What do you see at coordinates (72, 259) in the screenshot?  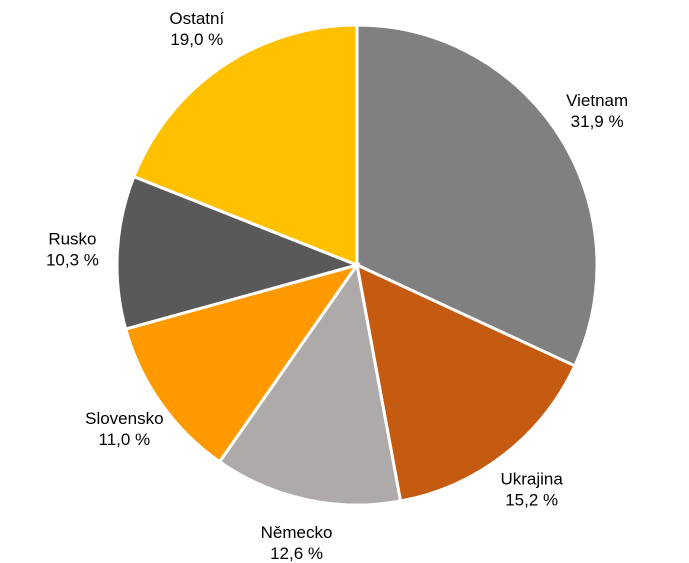 I see `slice-value-label: 10,3 %` at bounding box center [72, 259].